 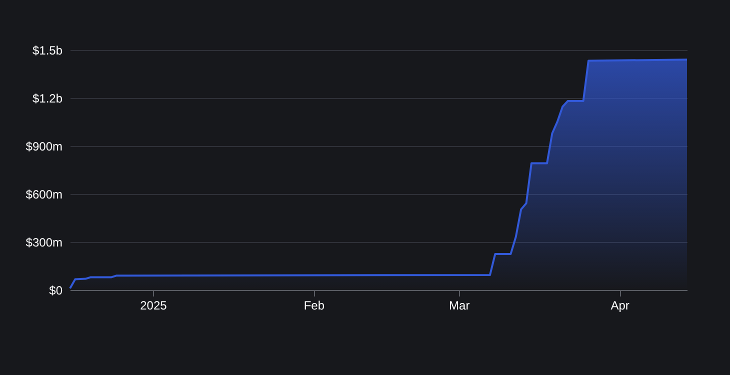 What do you see at coordinates (314, 305) in the screenshot?
I see `x-tick-label: Feb` at bounding box center [314, 305].